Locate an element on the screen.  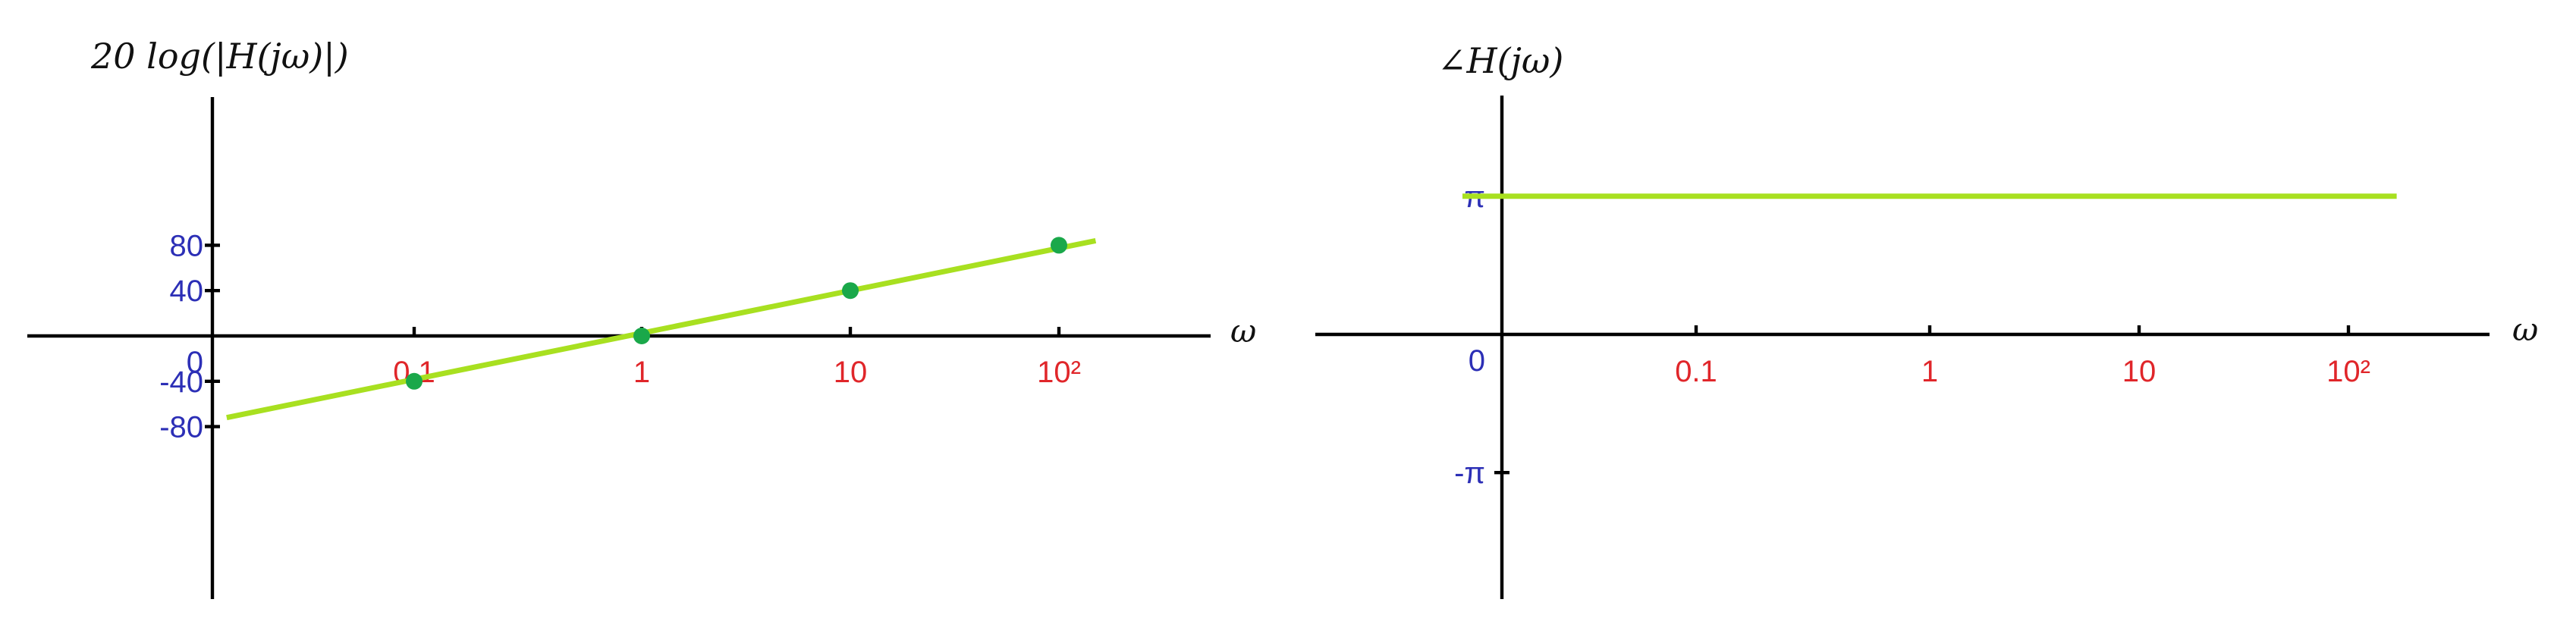
phase-x-tick-label: 1 is located at coordinates (1929, 371).